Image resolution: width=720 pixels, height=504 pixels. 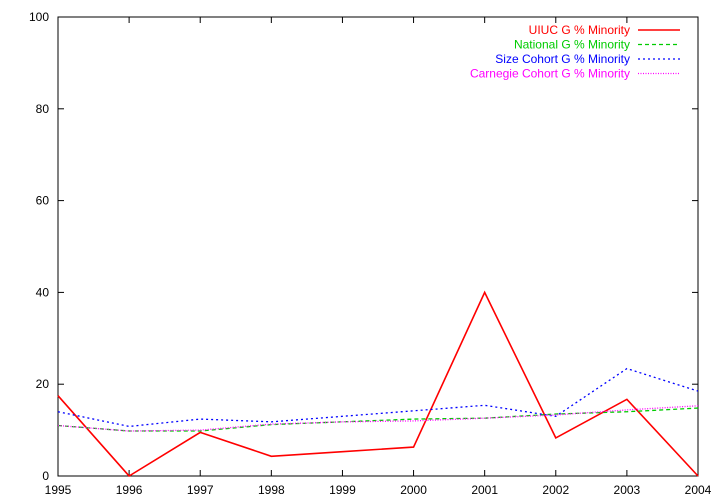 What do you see at coordinates (550, 74) in the screenshot?
I see `legend-label-3: Carnegie Cohort G % Minority` at bounding box center [550, 74].